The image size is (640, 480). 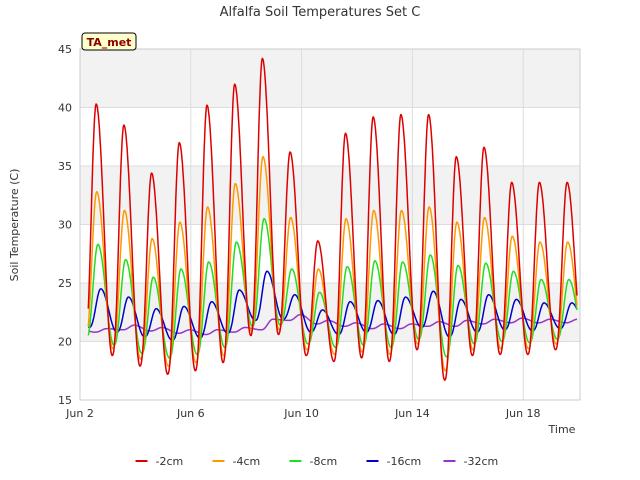 What do you see at coordinates (247, 461) in the screenshot?
I see `legend-label: -4cm` at bounding box center [247, 461].